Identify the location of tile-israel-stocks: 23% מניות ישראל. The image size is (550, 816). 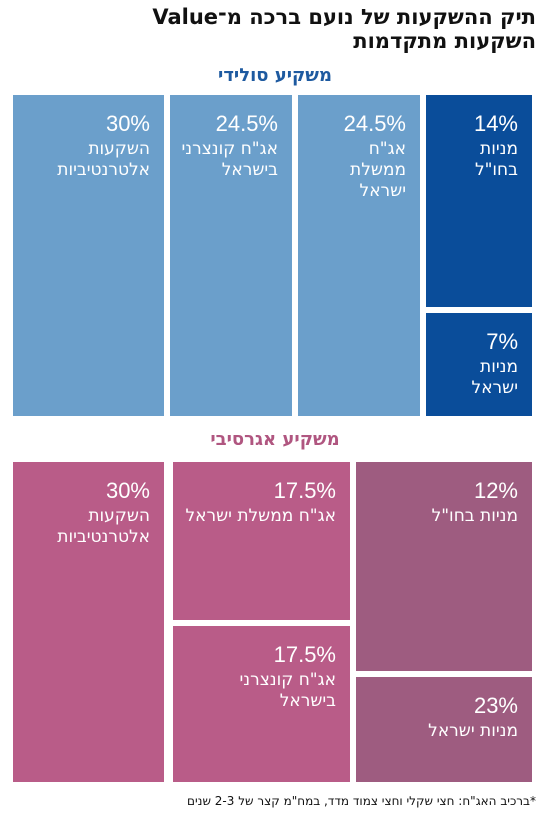
(444, 729).